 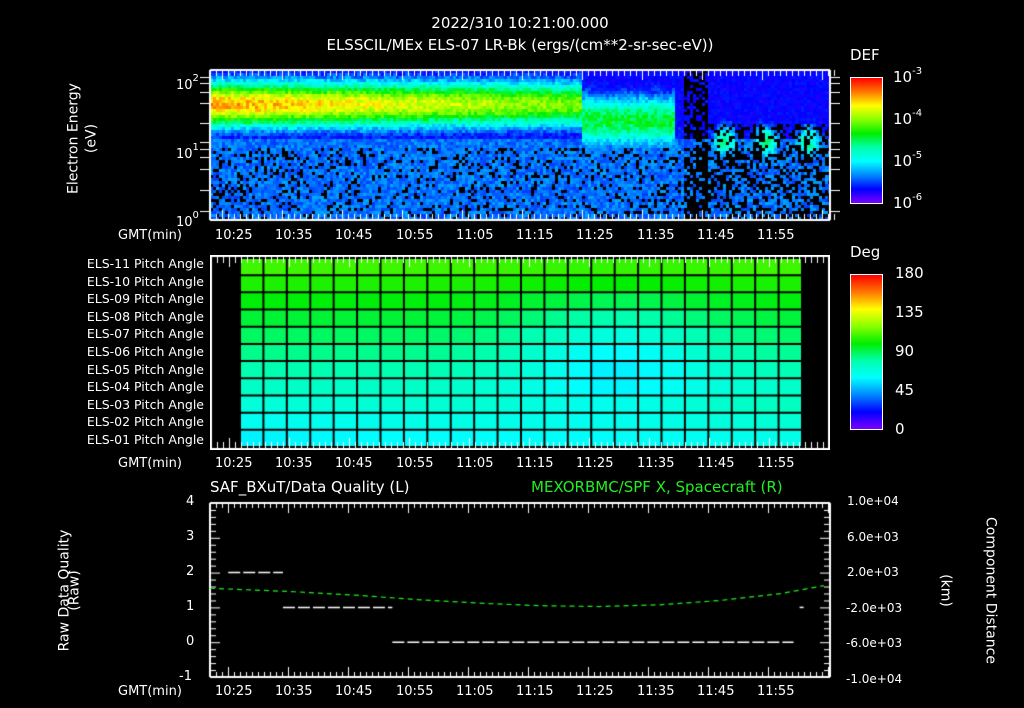 I want to click on energy-axis-unit: (eV), so click(x=91, y=138).